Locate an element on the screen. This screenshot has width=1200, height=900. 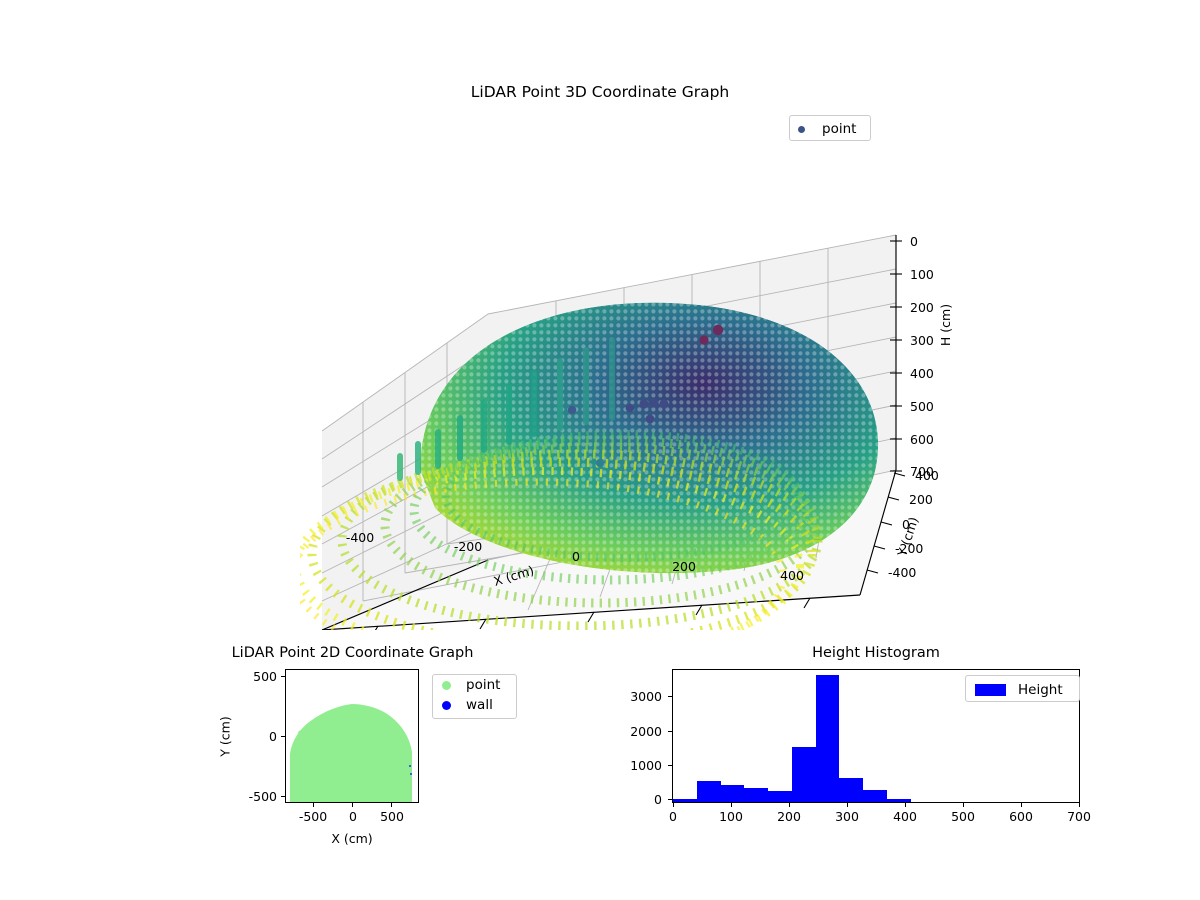
plot3d-ztick-6: 600 is located at coordinates (922, 439).